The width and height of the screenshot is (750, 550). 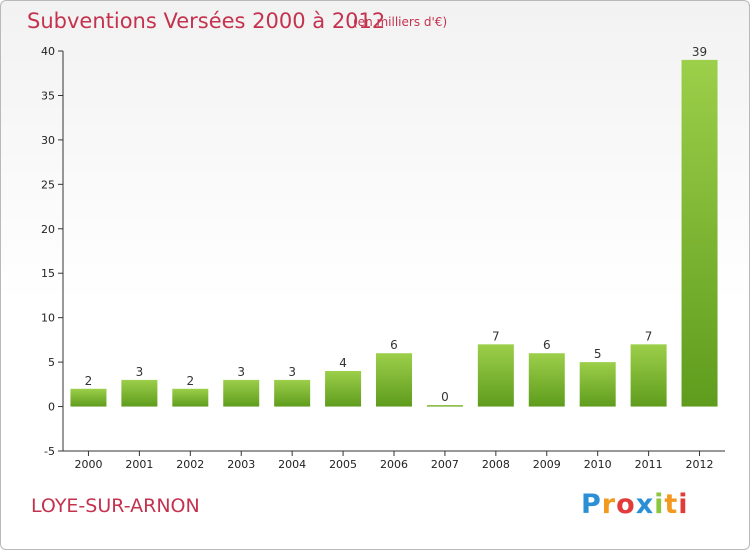 What do you see at coordinates (292, 393) in the screenshot?
I see `bar-2004` at bounding box center [292, 393].